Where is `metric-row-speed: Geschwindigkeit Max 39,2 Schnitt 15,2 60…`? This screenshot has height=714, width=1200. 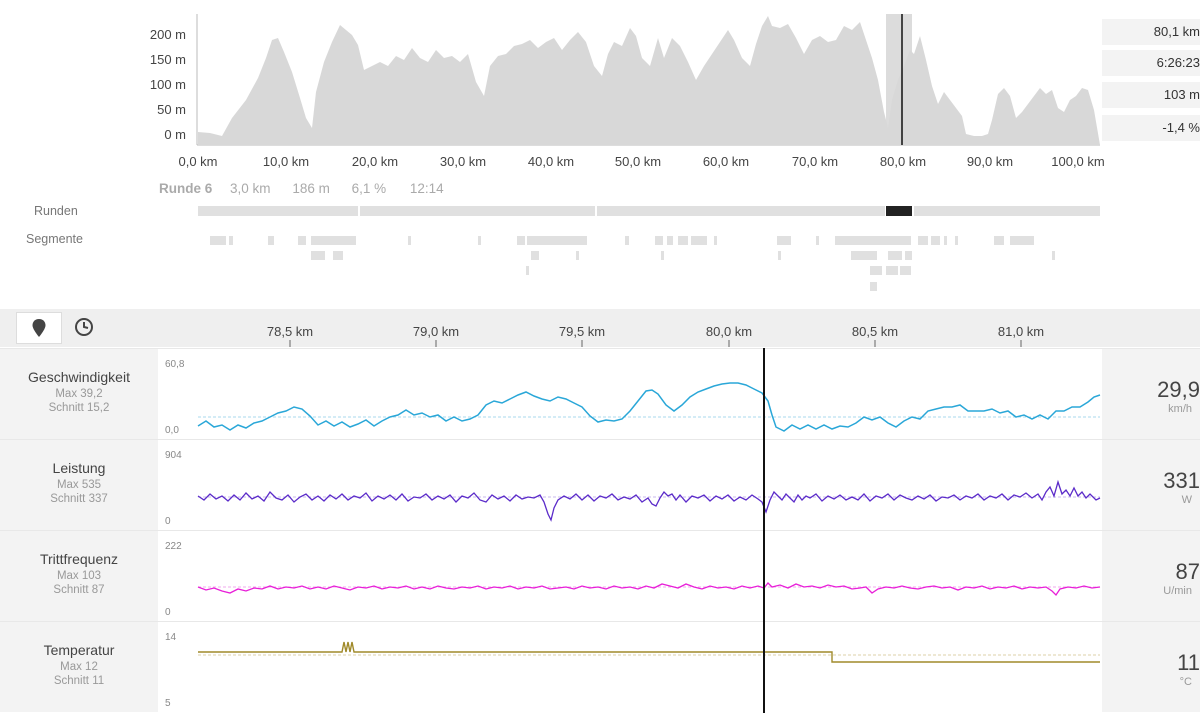 metric-row-speed: Geschwindigkeit Max 39,2 Schnitt 15,2 60… is located at coordinates (600, 393).